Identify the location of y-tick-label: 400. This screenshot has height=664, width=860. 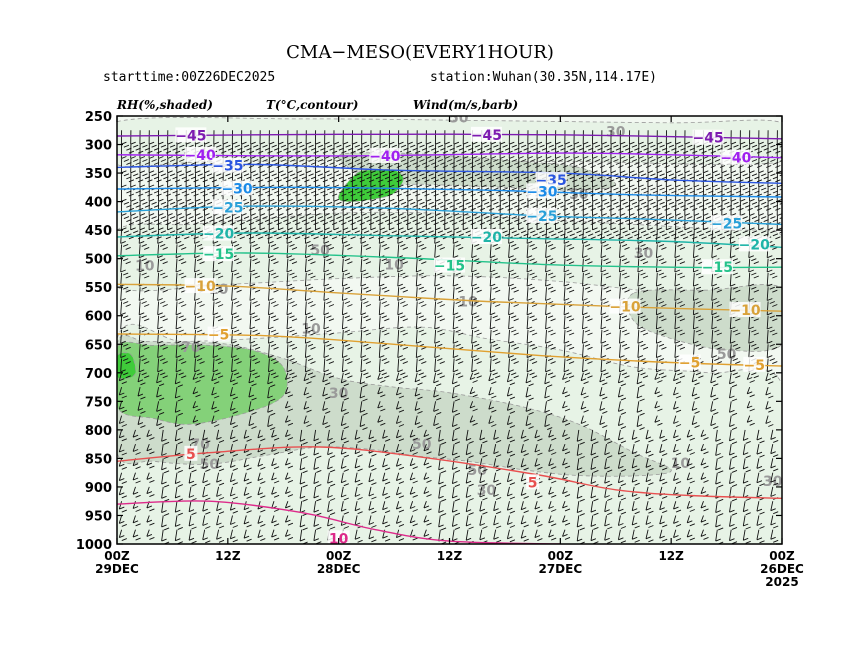
(98, 203).